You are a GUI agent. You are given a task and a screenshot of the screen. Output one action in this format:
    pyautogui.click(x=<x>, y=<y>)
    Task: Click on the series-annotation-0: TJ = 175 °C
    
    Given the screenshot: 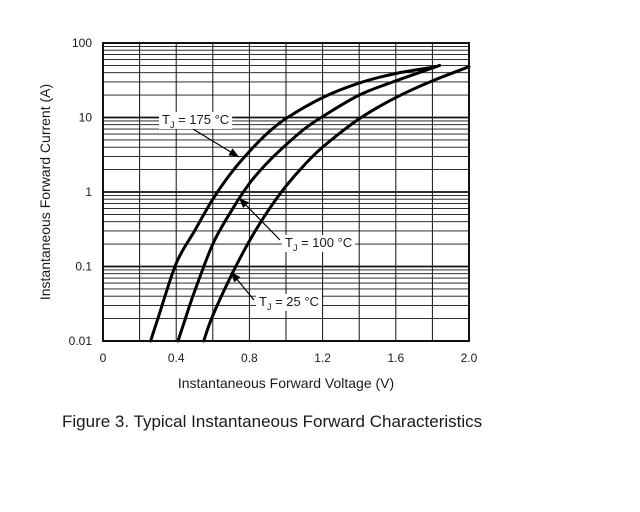 What is the action you would take?
    pyautogui.click(x=199, y=135)
    